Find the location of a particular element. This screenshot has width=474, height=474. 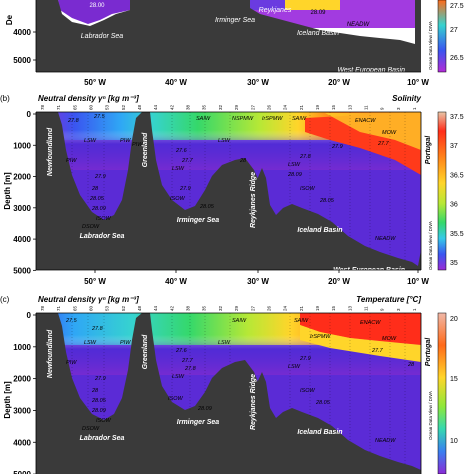

station-label: 27 is located at coordinates (252, 107).